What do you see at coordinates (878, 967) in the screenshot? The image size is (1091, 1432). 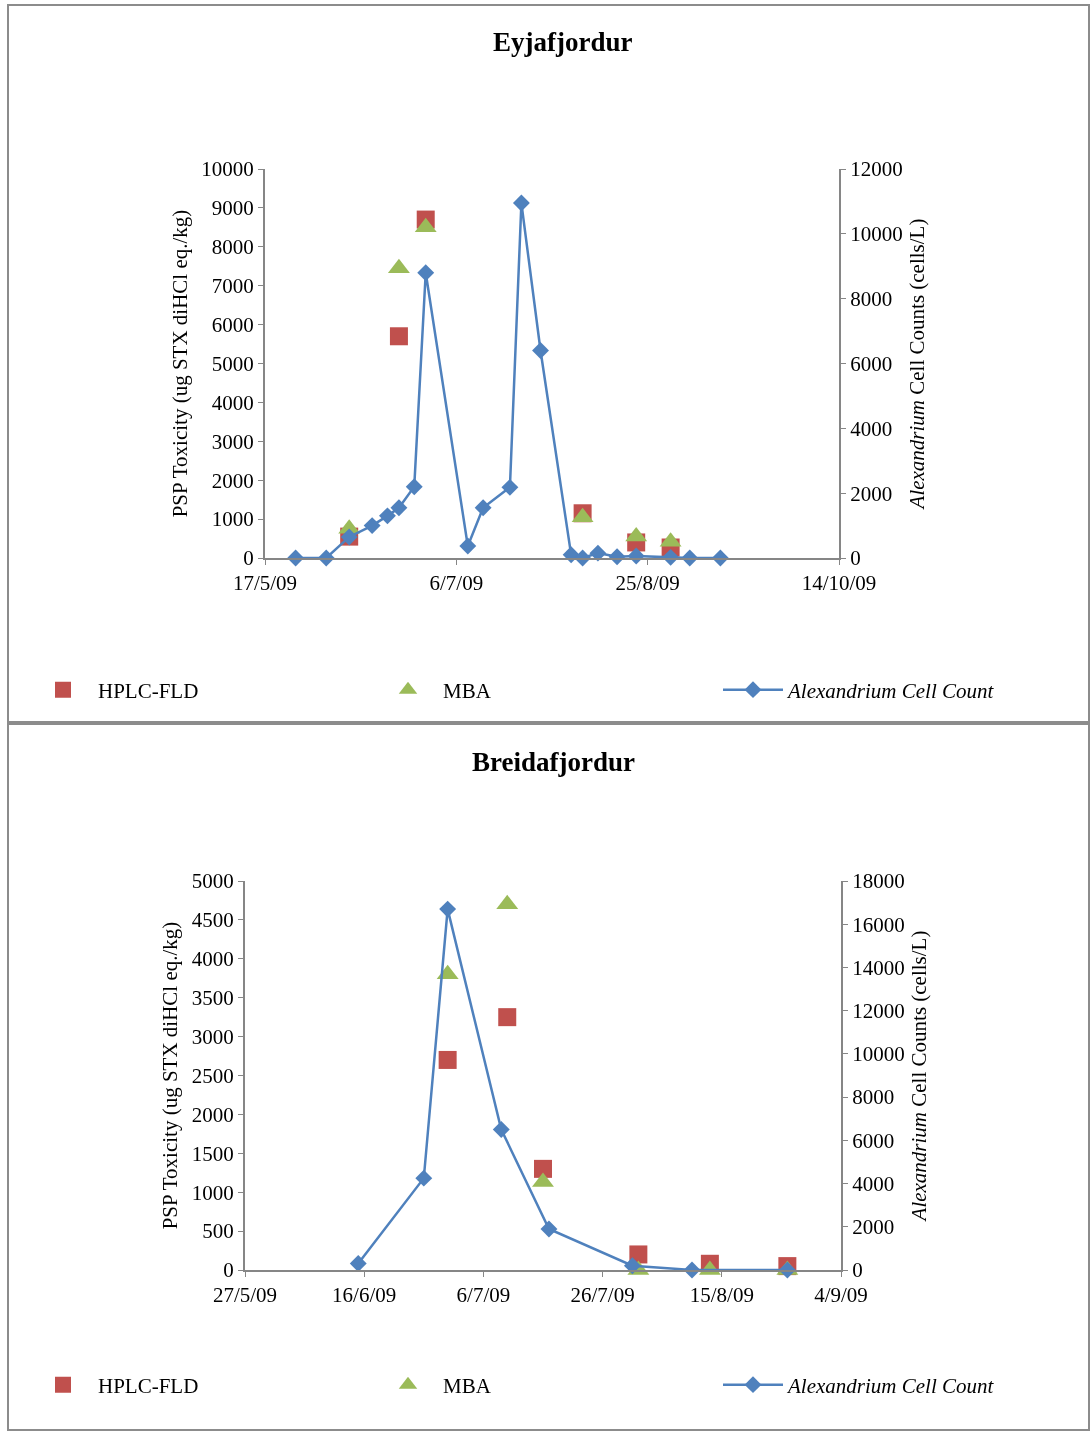 I see `y2-tick-label: 14000` at bounding box center [878, 967].